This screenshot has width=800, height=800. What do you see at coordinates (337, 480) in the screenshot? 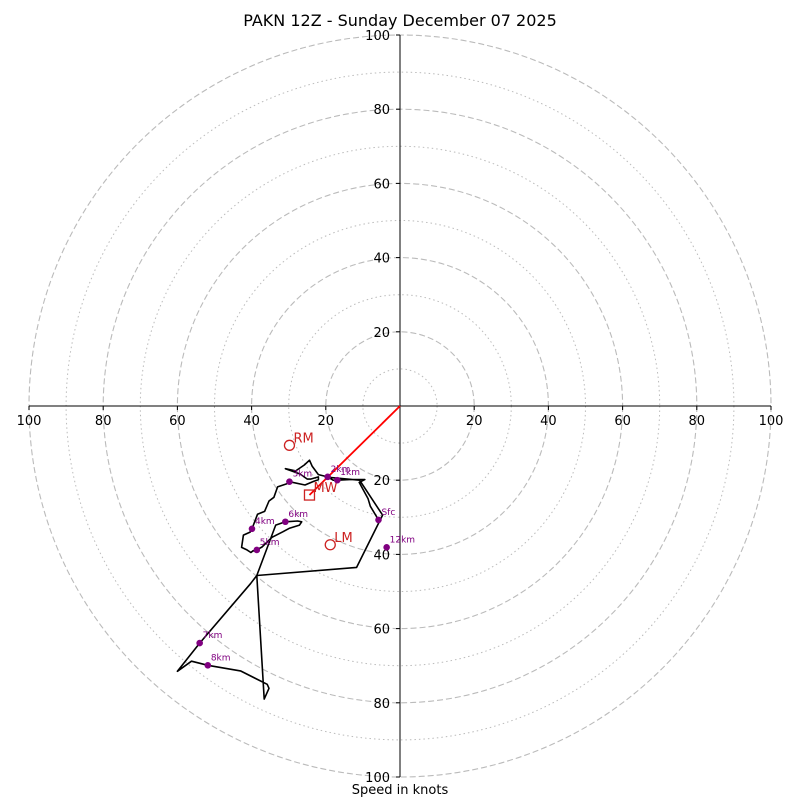
I see `height-marker-1km` at bounding box center [337, 480].